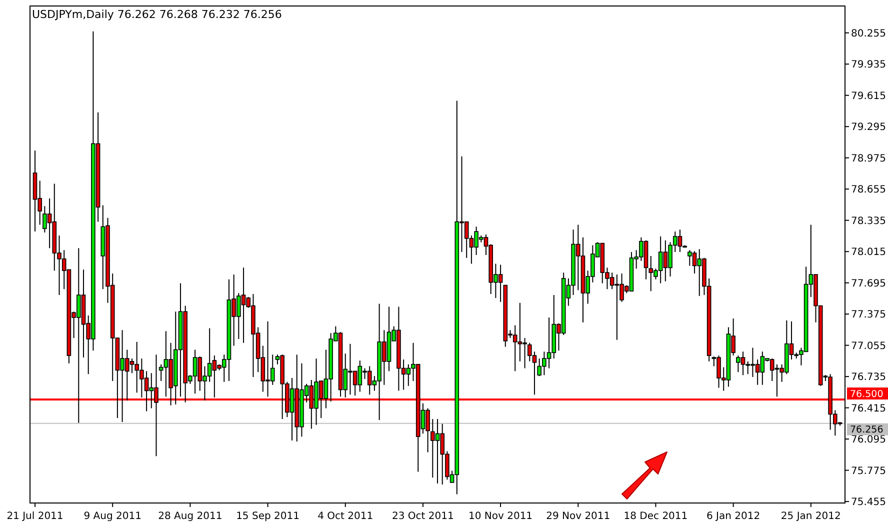 The height and width of the screenshot is (529, 888). I want to click on x-tick-label: 10 Nov 2011, so click(500, 516).